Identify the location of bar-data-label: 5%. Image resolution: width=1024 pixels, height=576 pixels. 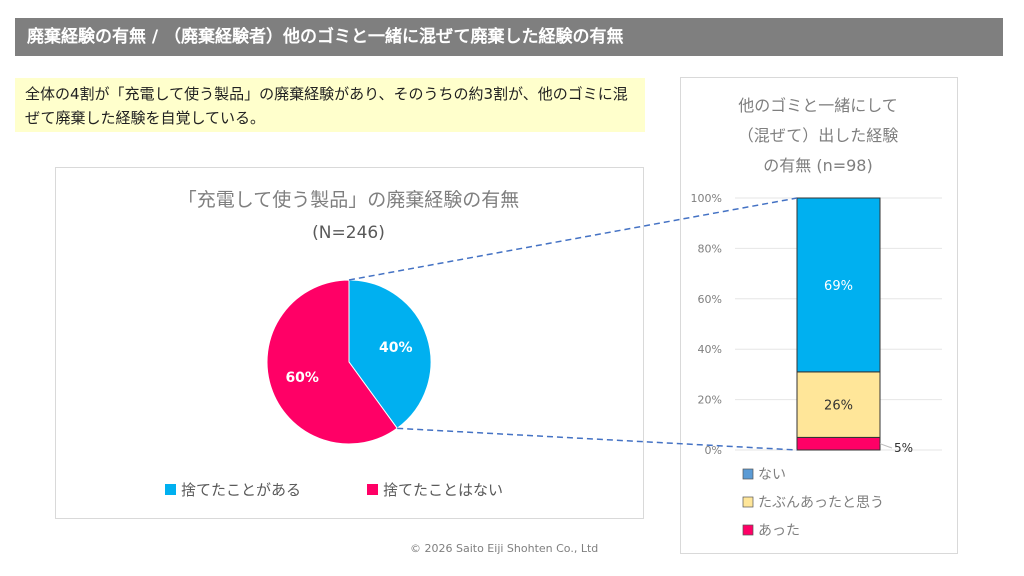
(903, 448).